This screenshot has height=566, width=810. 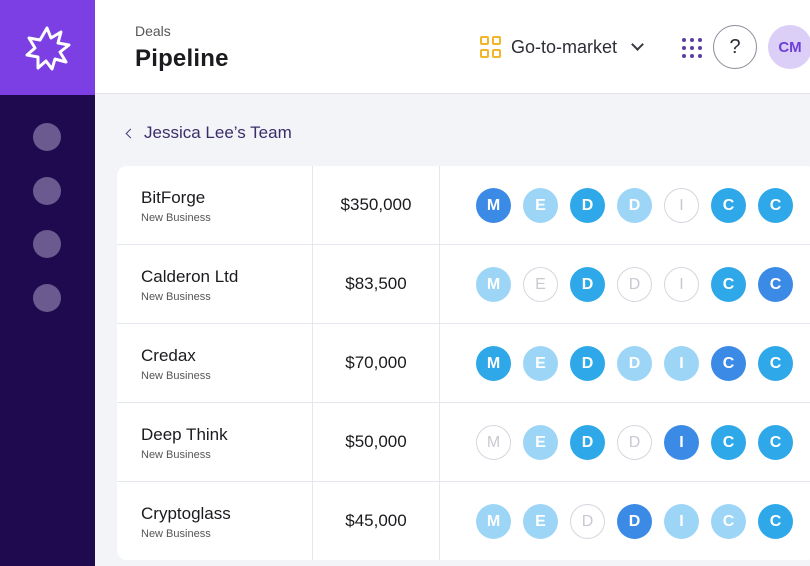 What do you see at coordinates (463, 521) in the screenshot?
I see `deal-row: Cryptoglass New Business $45,000 M E D D I C C` at bounding box center [463, 521].